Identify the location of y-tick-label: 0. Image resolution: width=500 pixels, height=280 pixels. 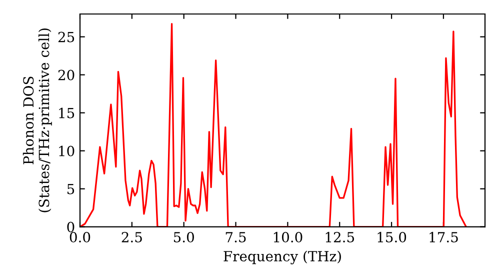
(70, 227).